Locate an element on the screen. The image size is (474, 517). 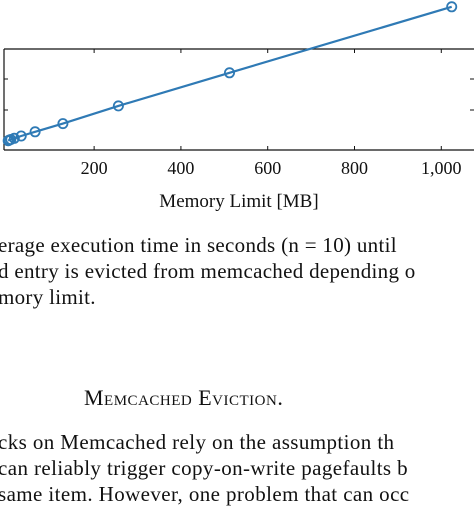
x-tick-label: 400 is located at coordinates (180, 168).